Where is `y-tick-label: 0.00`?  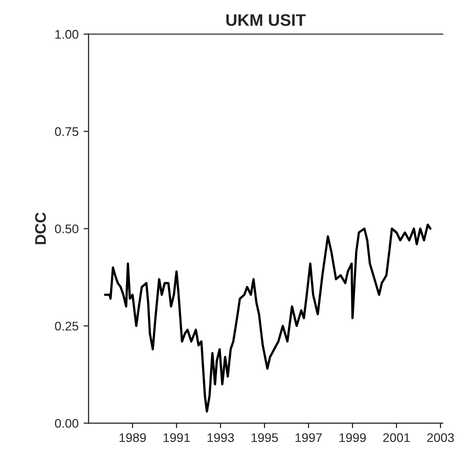
y-tick-label: 0.00 is located at coordinates (66, 423).